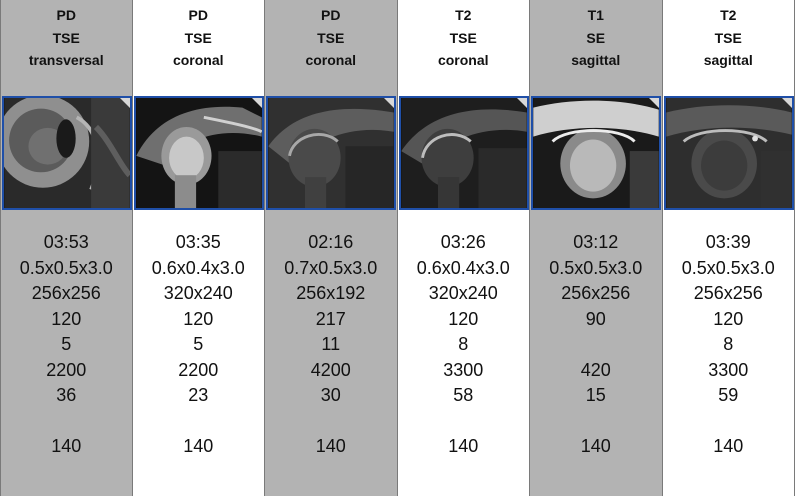 Image resolution: width=795 pixels, height=496 pixels. What do you see at coordinates (66, 395) in the screenshot?
I see `parameter-7: 36` at bounding box center [66, 395].